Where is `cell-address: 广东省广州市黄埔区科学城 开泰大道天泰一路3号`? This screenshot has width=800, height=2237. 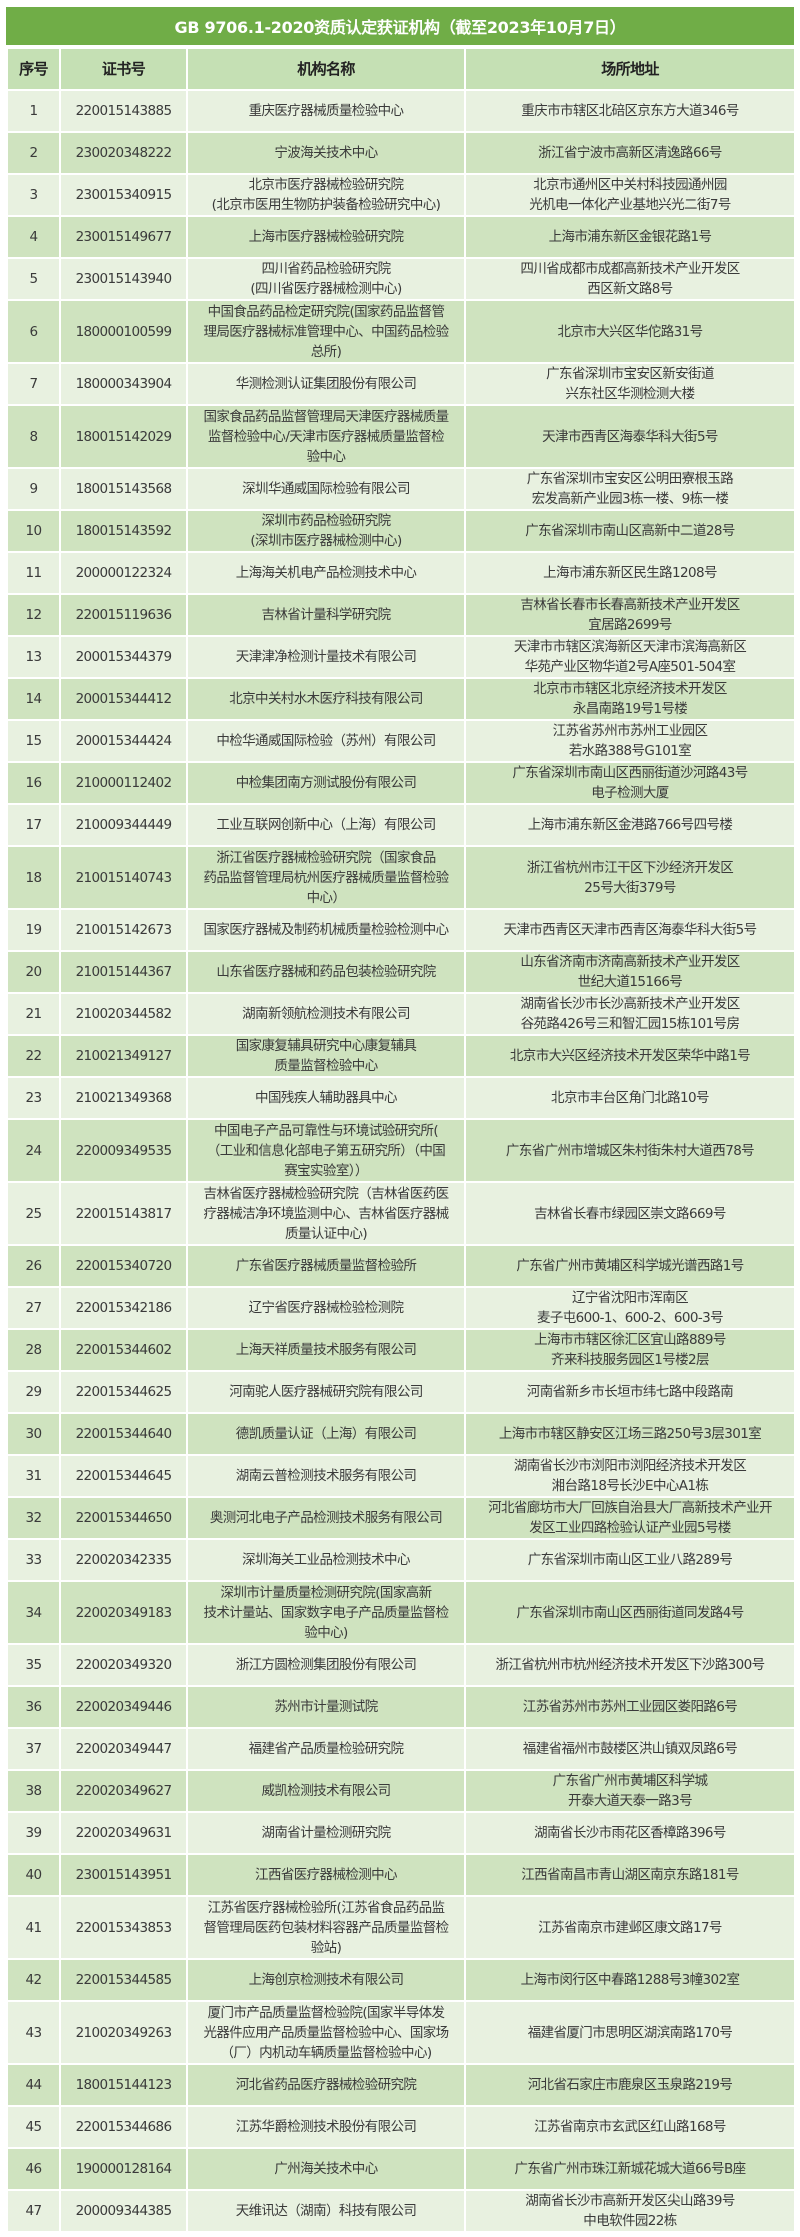 cell-address: 广东省广州市黄埔区科学城 开泰大道天泰一路3号 is located at coordinates (630, 1791).